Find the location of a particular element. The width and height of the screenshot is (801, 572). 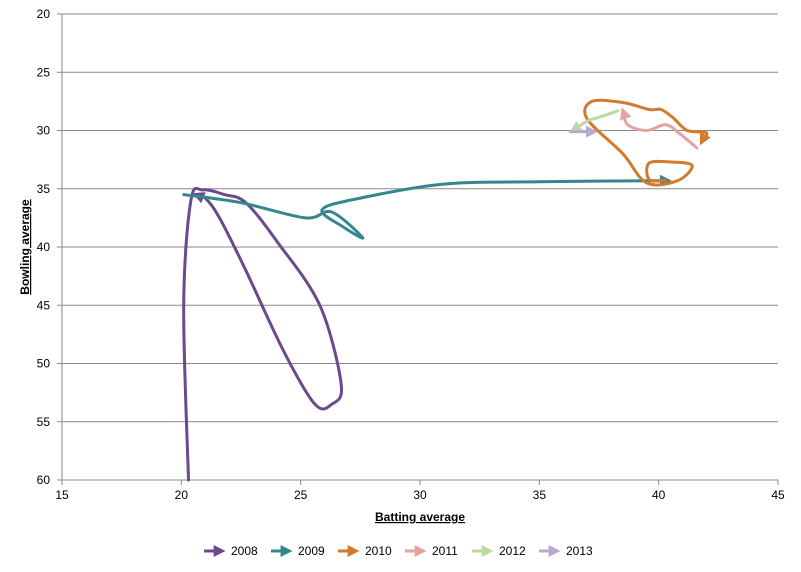

y-tick-label: 60 is located at coordinates (44, 480).